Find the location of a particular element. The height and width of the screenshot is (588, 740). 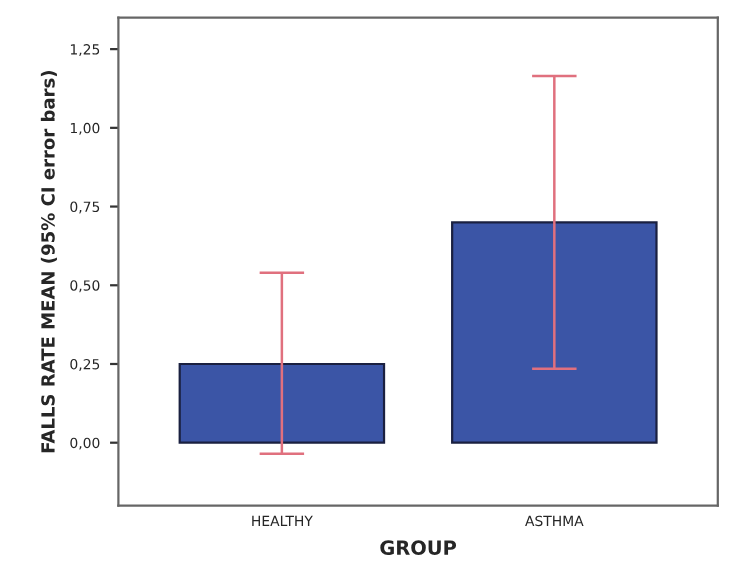

y-axis-title: FALLS RATE MEAN (95% CI error bars) is located at coordinates (48, 262).